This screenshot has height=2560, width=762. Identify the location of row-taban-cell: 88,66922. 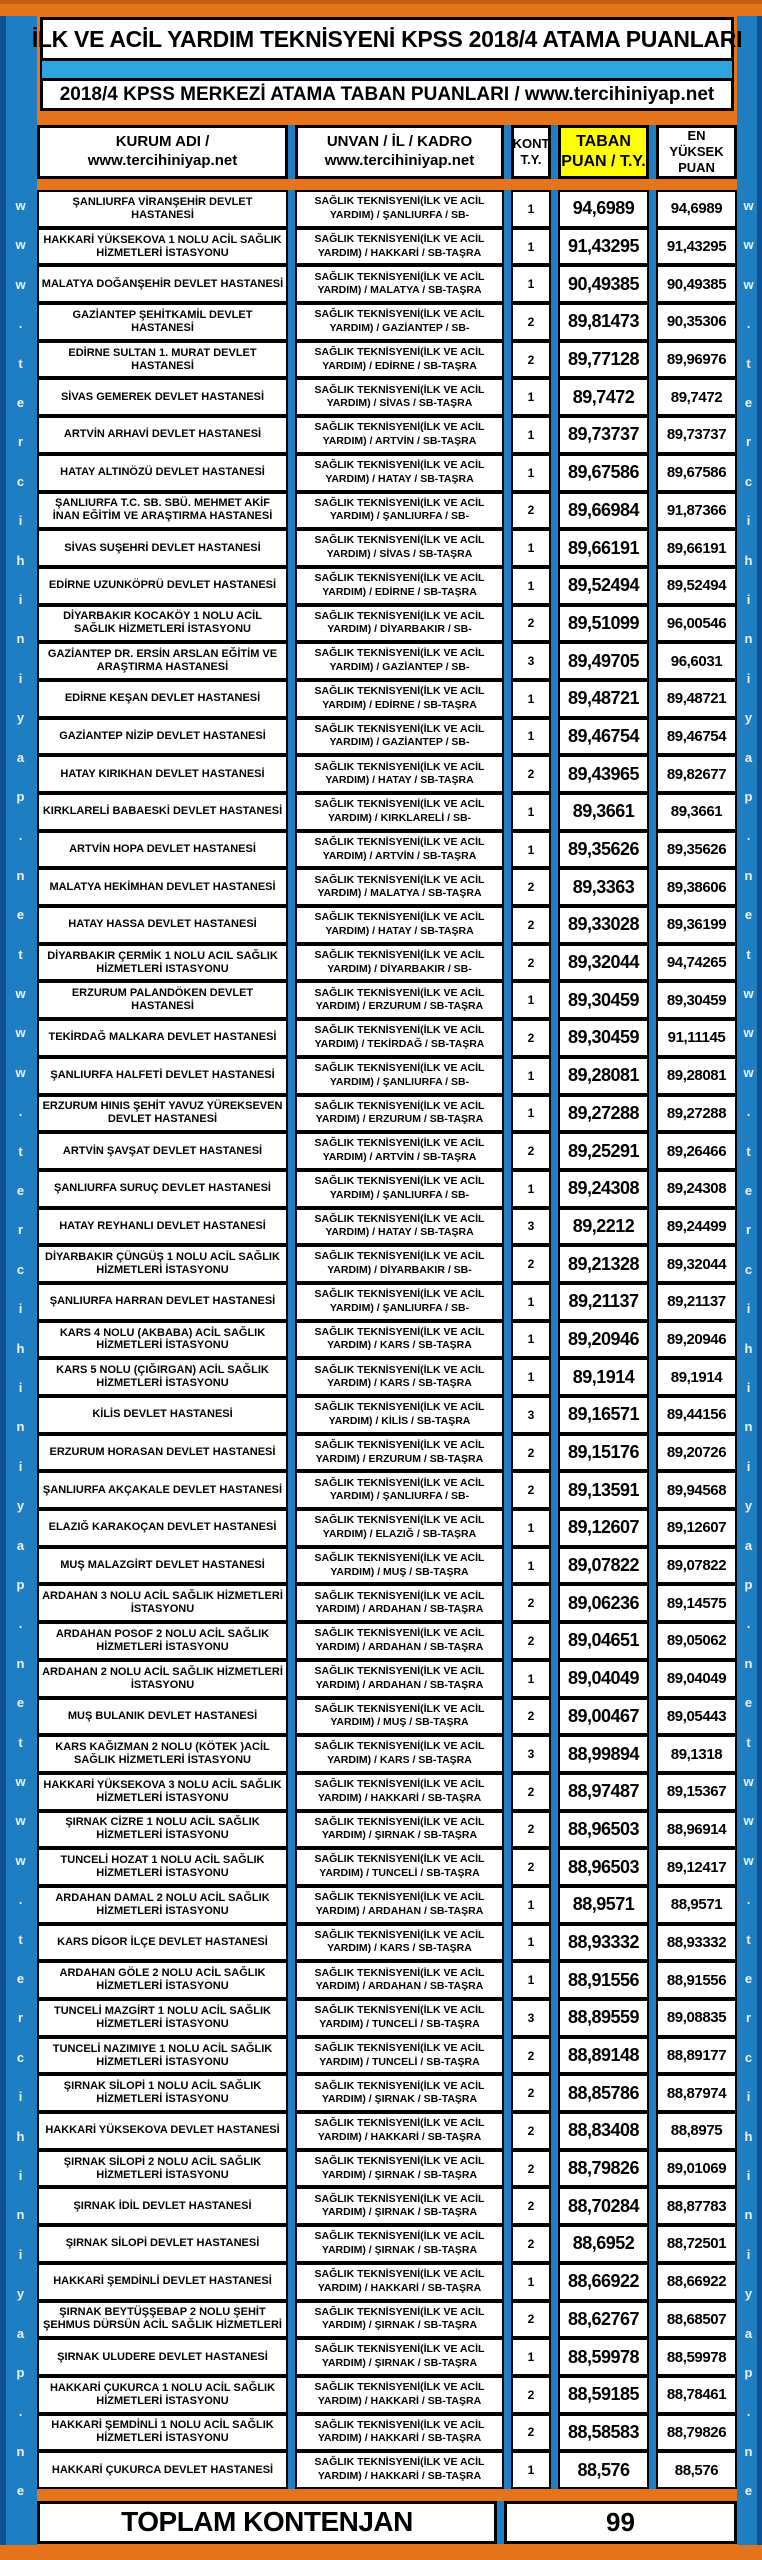
(603, 2281).